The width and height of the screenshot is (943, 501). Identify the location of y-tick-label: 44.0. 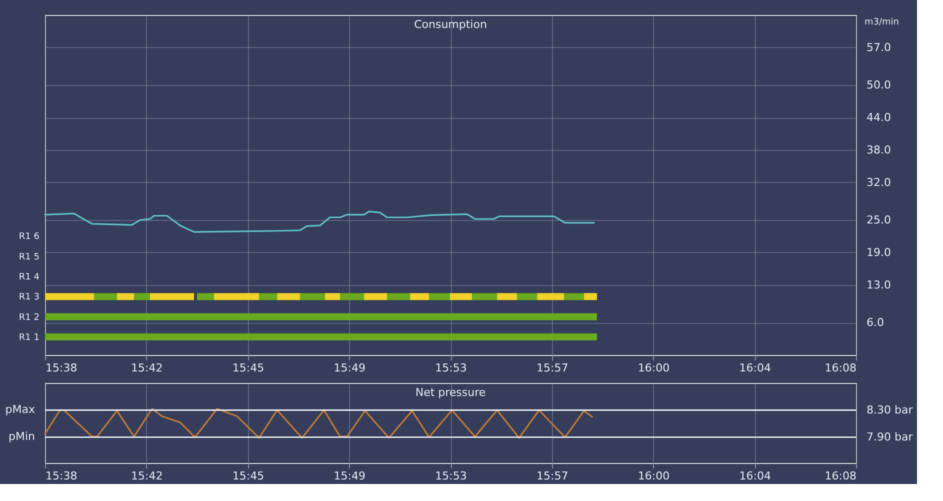
(878, 117).